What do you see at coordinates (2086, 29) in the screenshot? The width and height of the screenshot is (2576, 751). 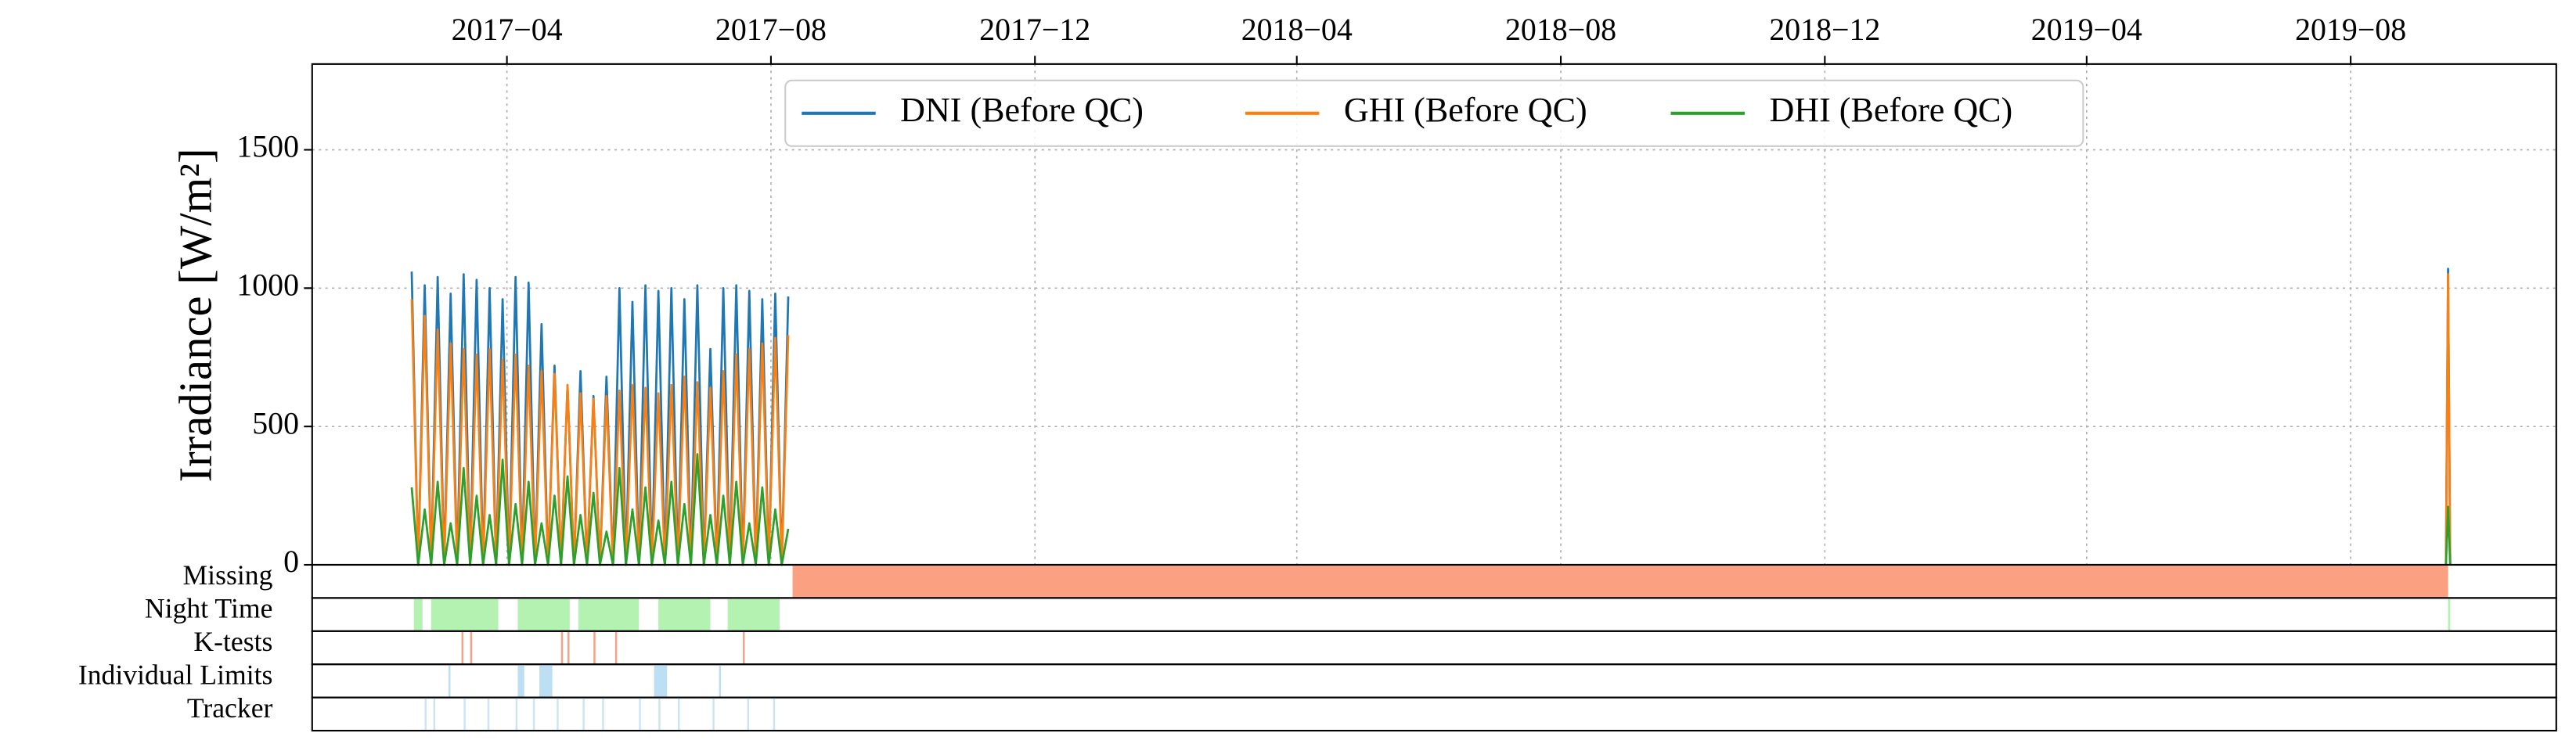 I see `x-tick-label: 2019−04` at bounding box center [2086, 29].